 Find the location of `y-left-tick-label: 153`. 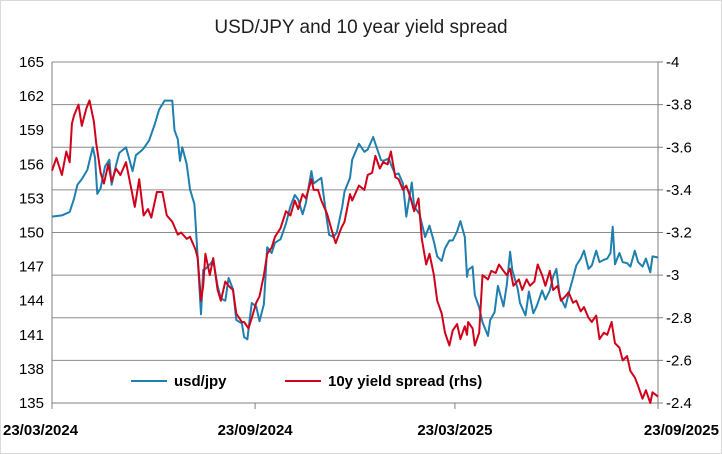

y-left-tick-label: 153 is located at coordinates (31, 198).